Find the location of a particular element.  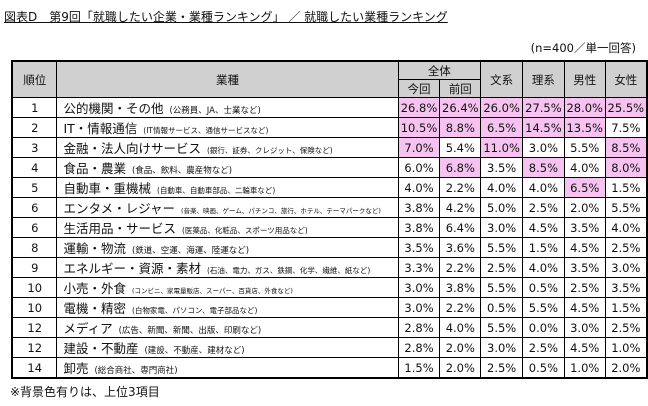

industry-examples: (建設、不動産、建材など) is located at coordinates (194, 351).